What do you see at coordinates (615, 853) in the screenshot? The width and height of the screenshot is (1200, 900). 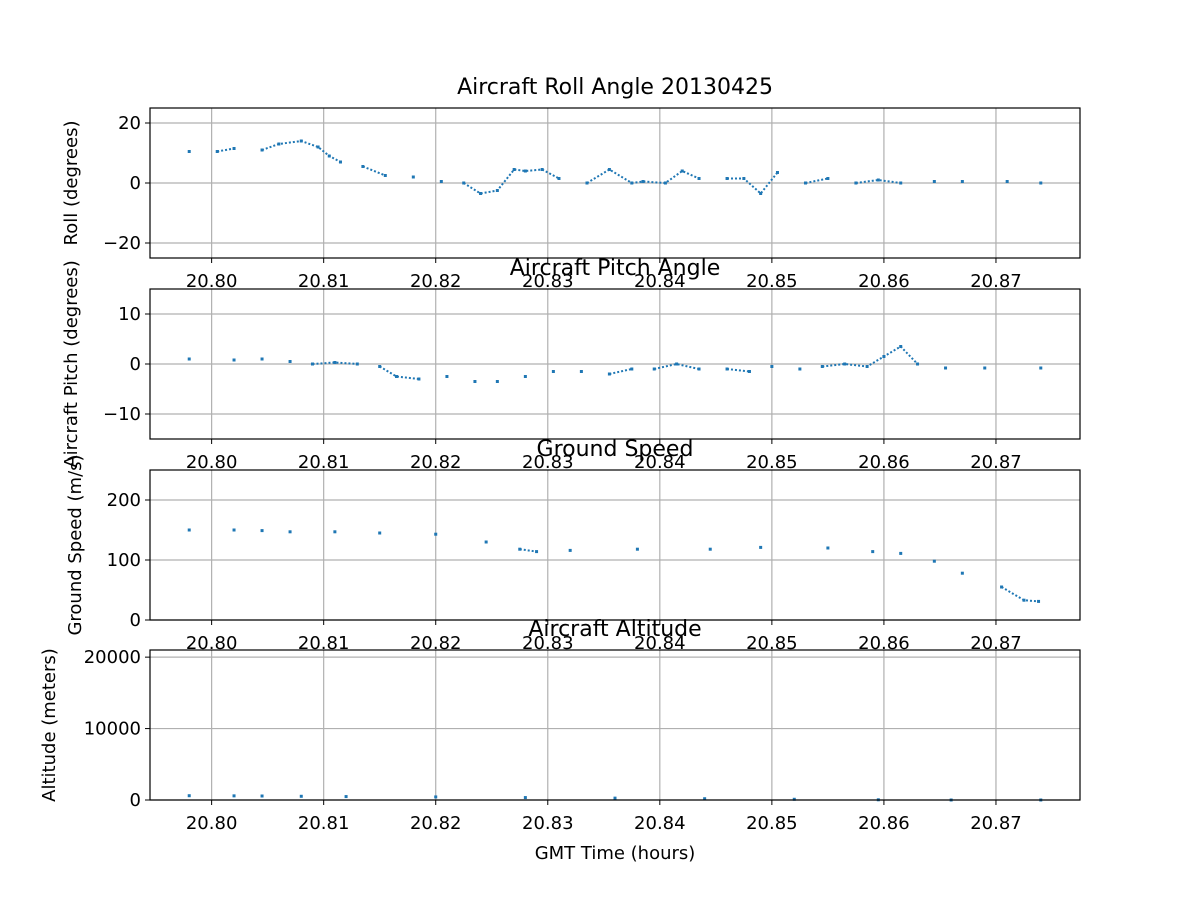 I see `x-axis-label: GMT Time (hours)` at bounding box center [615, 853].